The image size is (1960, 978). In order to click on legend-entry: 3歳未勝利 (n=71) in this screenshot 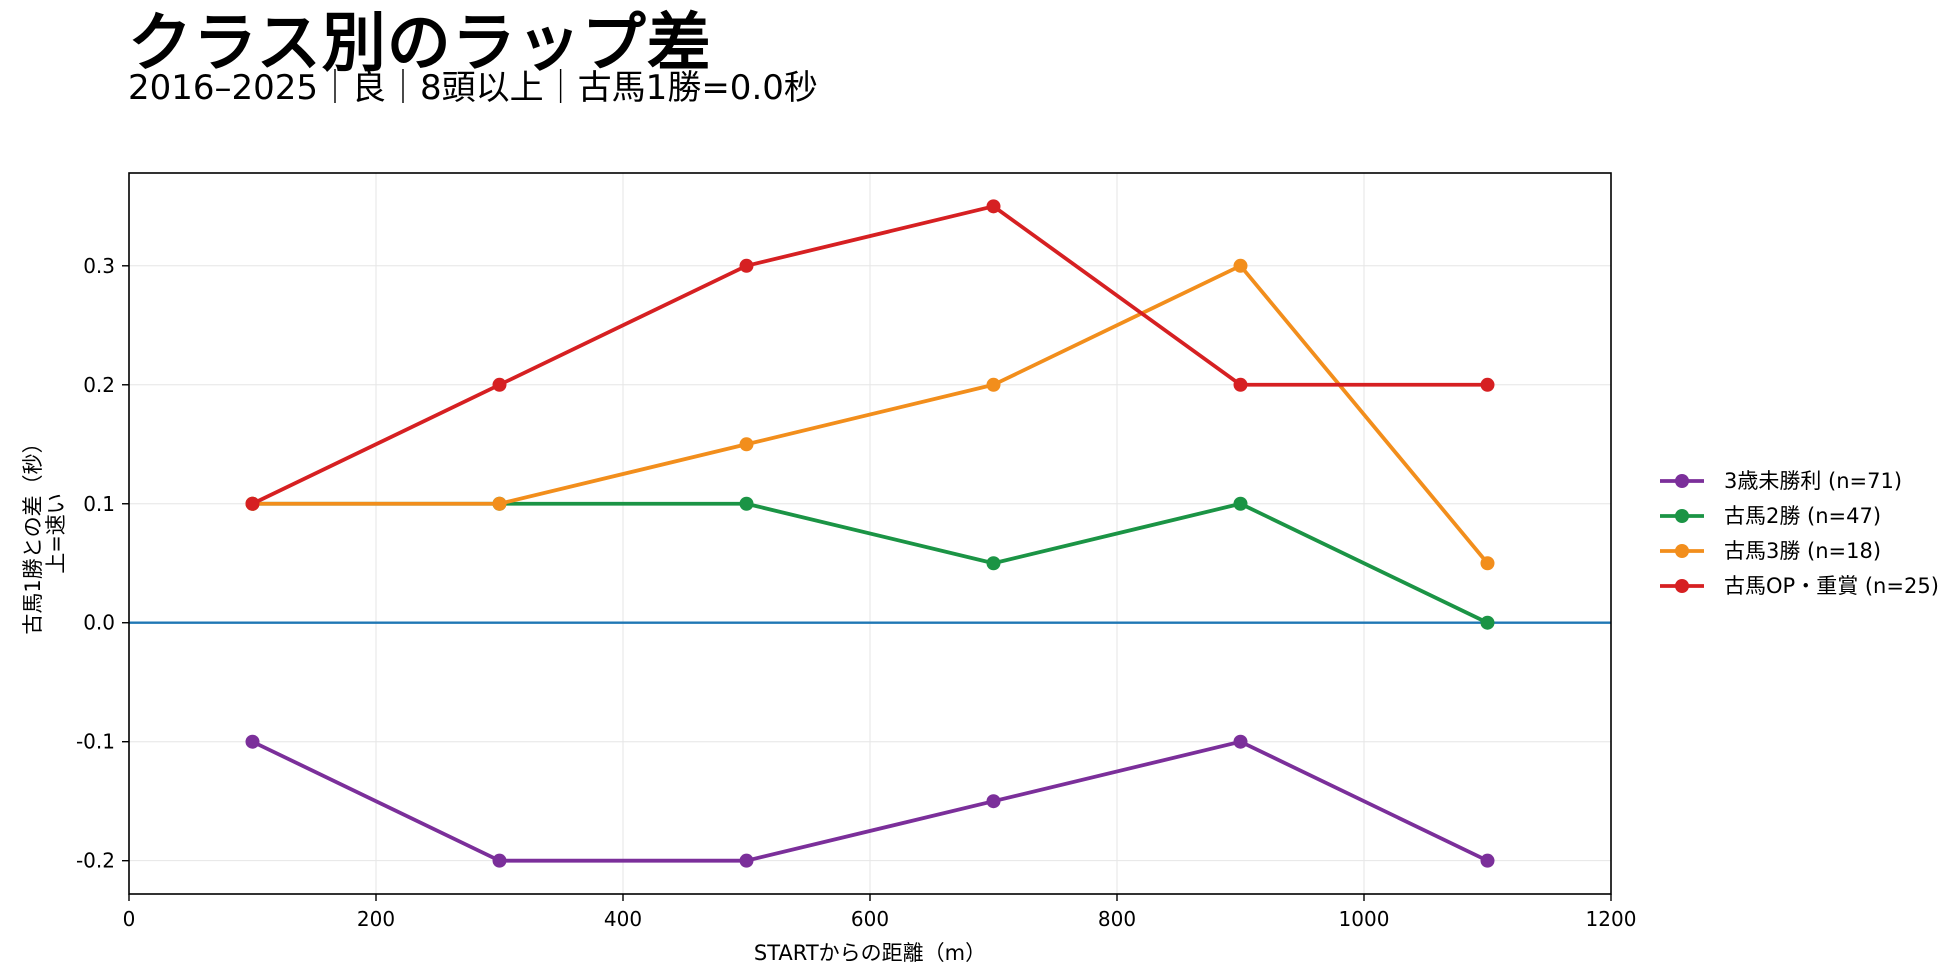, I will do `click(1781, 481)`.